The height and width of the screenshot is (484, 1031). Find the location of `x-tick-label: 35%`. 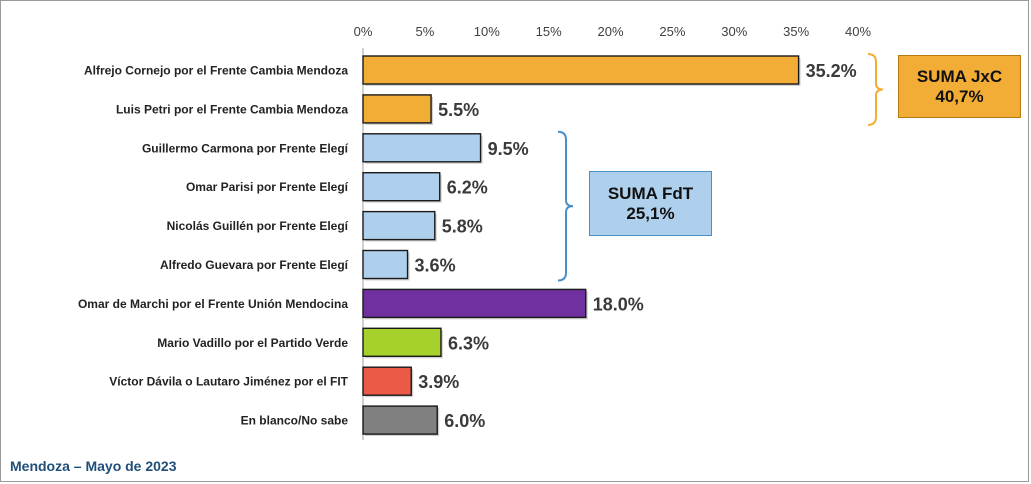

x-tick-label: 35% is located at coordinates (796, 31).